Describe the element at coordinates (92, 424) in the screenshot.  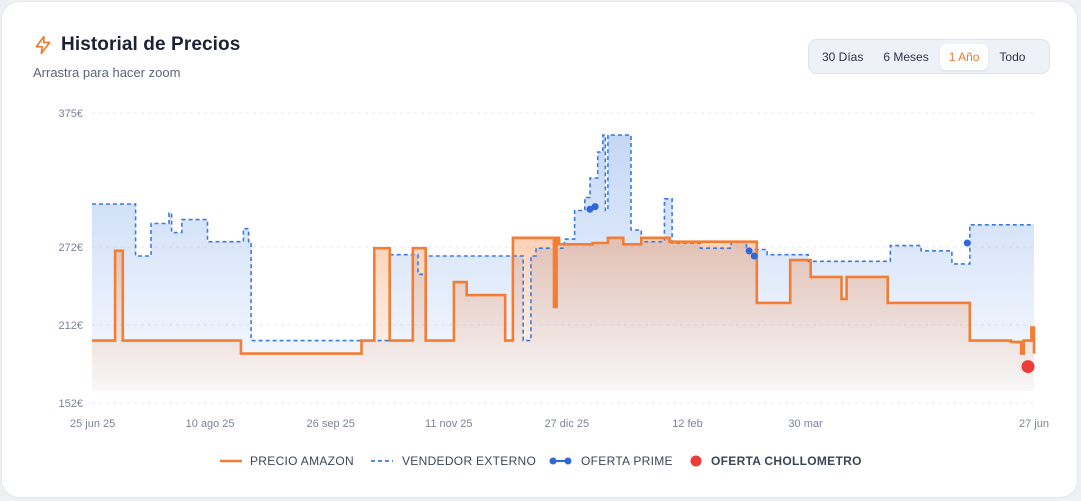
I see `x-tick-label: 25 jun 25` at that location.